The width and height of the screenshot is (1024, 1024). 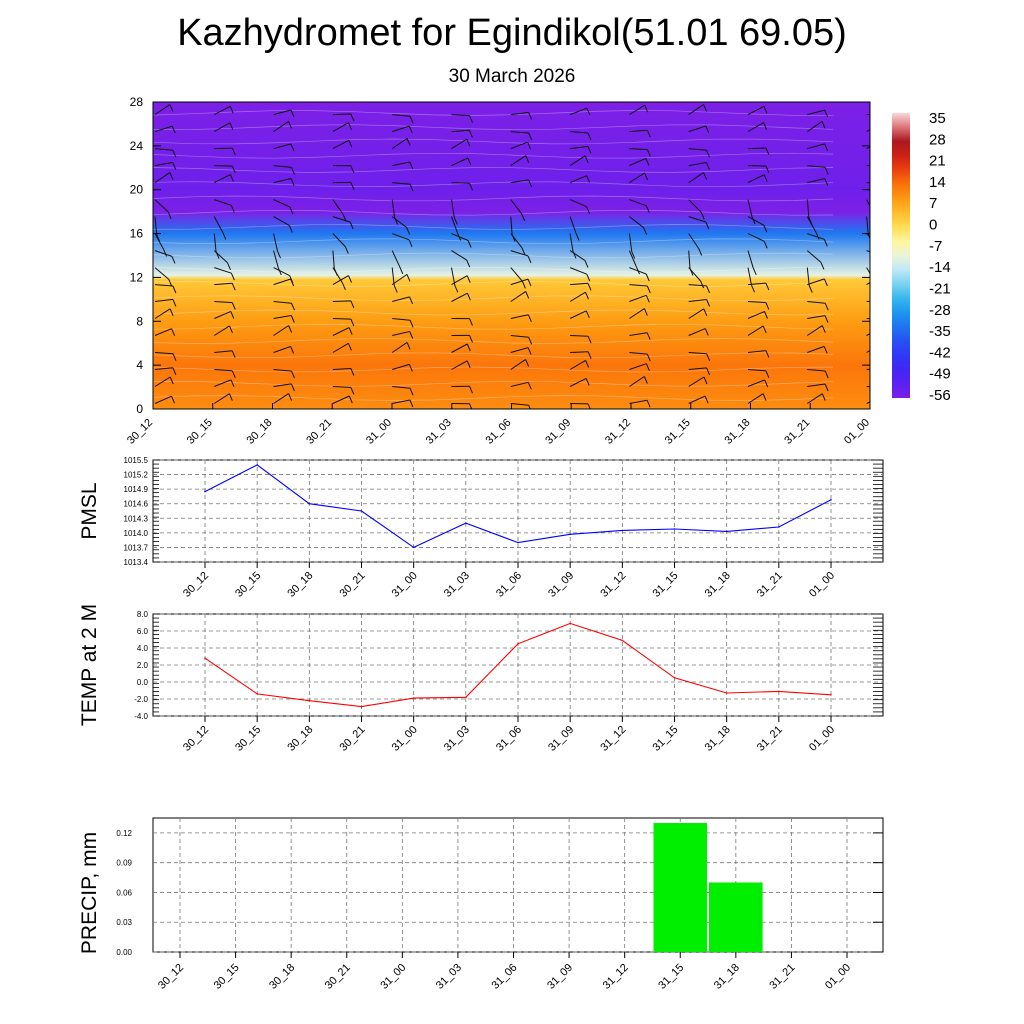 What do you see at coordinates (137, 102) in the screenshot?
I see `y-tick-label: 28` at bounding box center [137, 102].